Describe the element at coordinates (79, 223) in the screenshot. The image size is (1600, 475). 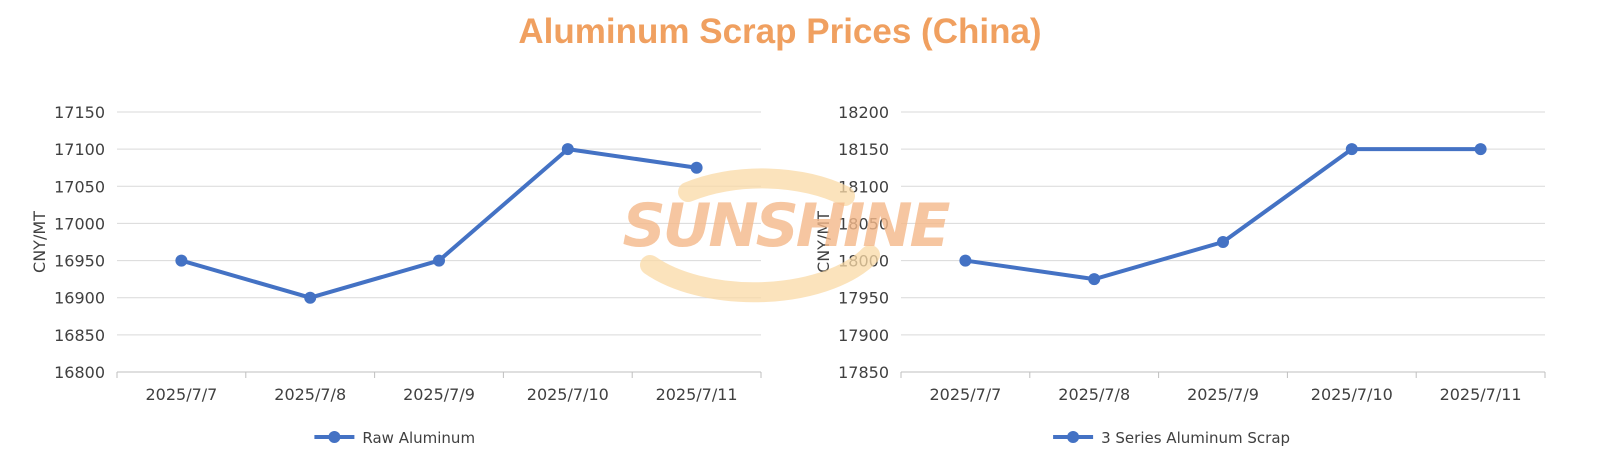
I see `y-tick-label: 17000` at that location.